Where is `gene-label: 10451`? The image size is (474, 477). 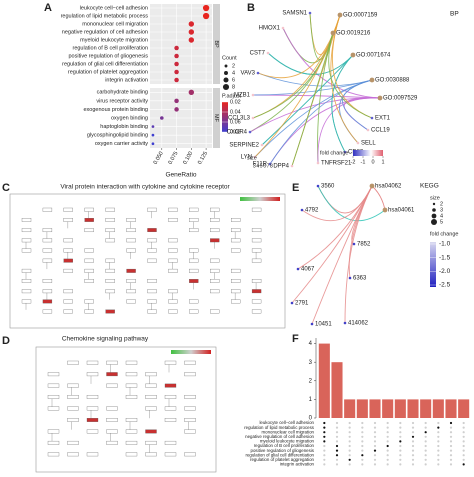 gene-label: 10451 is located at coordinates (323, 325).